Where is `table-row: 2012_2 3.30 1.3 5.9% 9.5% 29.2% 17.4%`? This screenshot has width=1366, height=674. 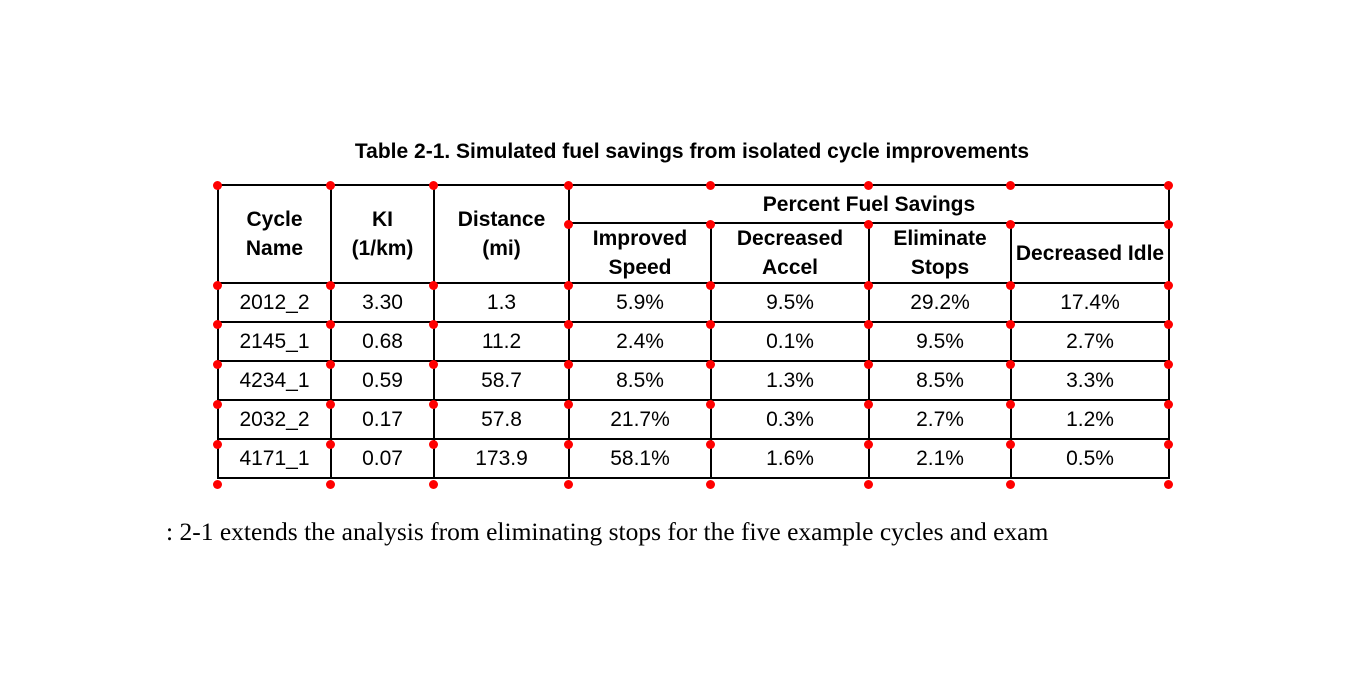
table-row: 2012_2 3.30 1.3 5.9% 9.5% 29.2% 17.4% is located at coordinates (693, 302).